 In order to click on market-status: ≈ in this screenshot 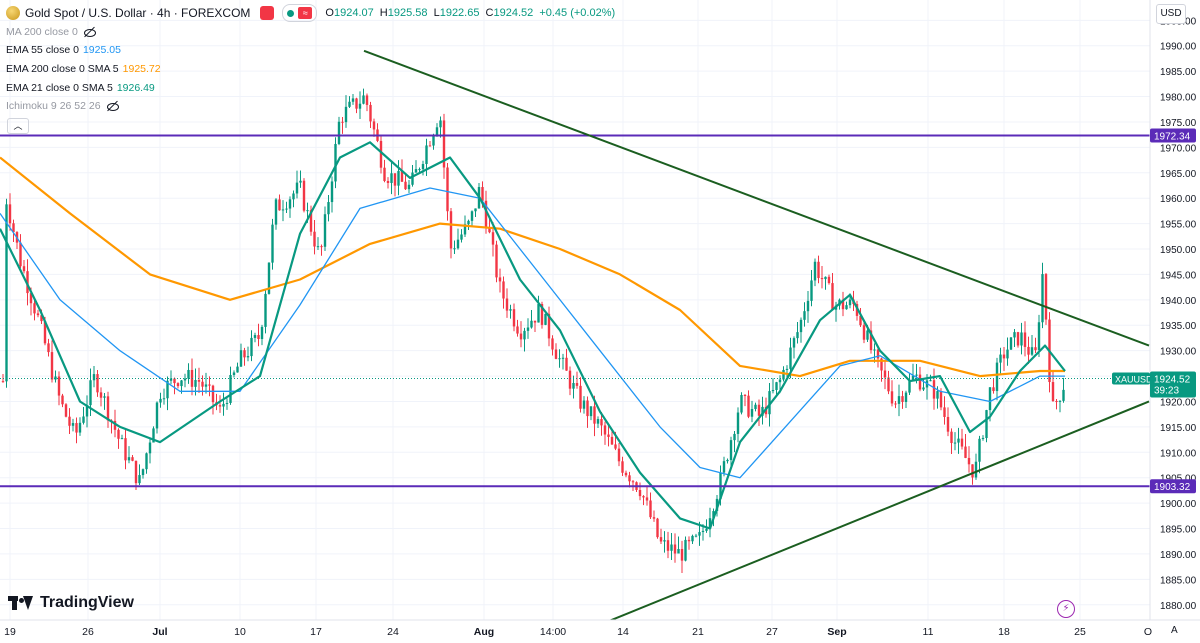, I will do `click(300, 13)`.